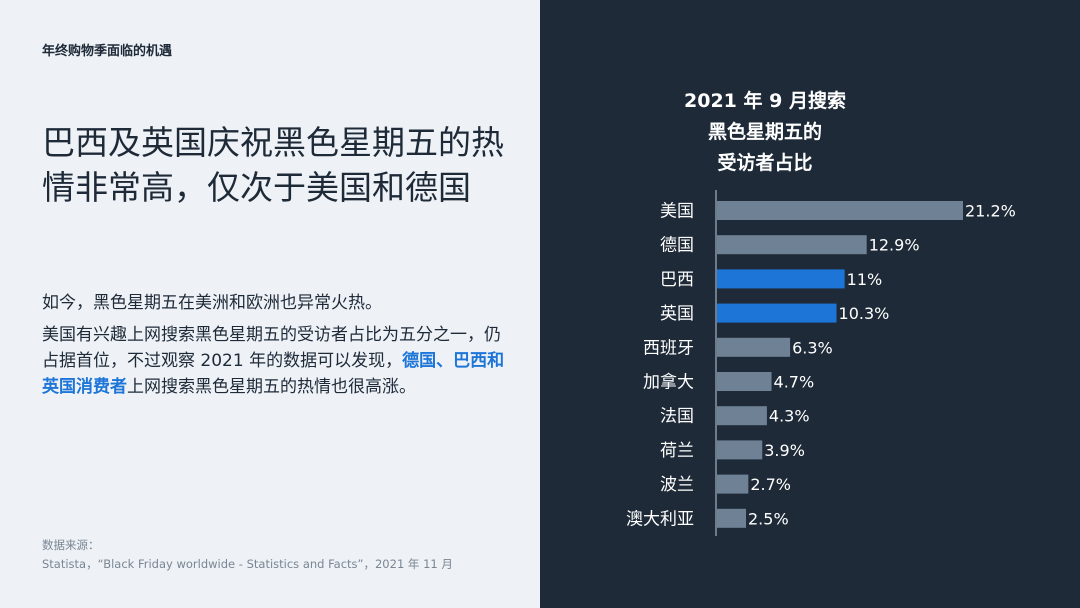  I want to click on value-label-3: 10.3%, so click(864, 313).